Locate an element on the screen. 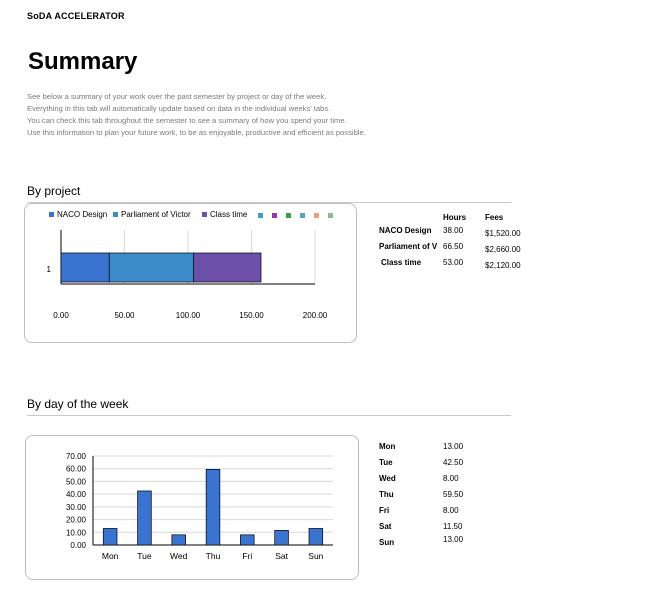 This screenshot has height=593, width=646. legend-item: Class time is located at coordinates (224, 214).